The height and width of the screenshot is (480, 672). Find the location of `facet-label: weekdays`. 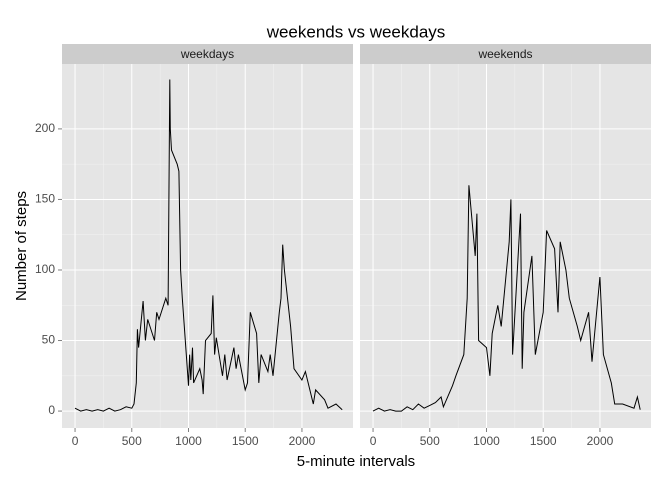

facet-label: weekdays is located at coordinates (207, 54).